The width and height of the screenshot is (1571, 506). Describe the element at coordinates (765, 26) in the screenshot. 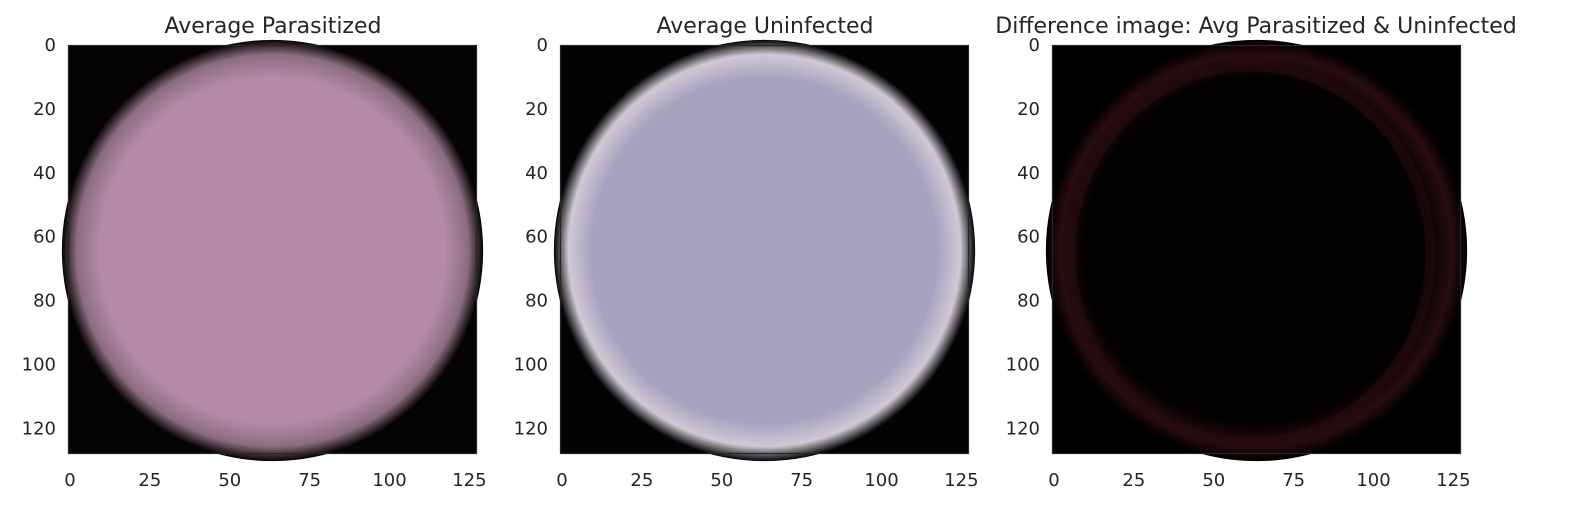

I see `chart-title: Average Uninfected` at that location.